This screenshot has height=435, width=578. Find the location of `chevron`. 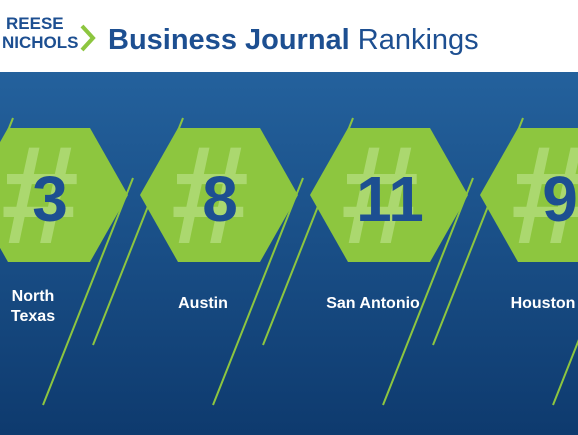

chevron is located at coordinates (88, 38).